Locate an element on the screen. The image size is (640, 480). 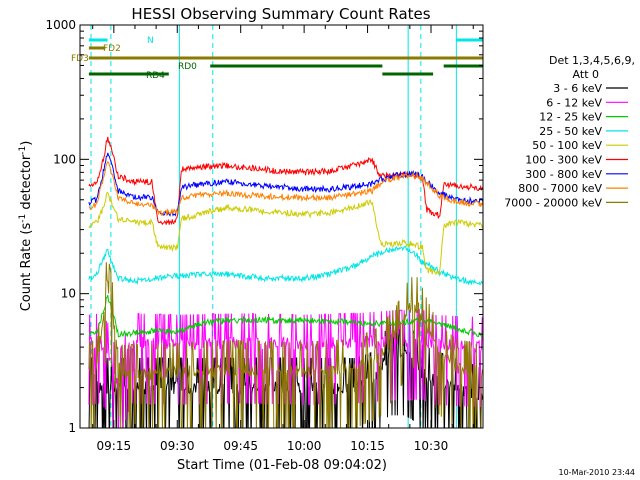
render-timestamp: 10-Mar-2010 23:44 is located at coordinates (597, 472).